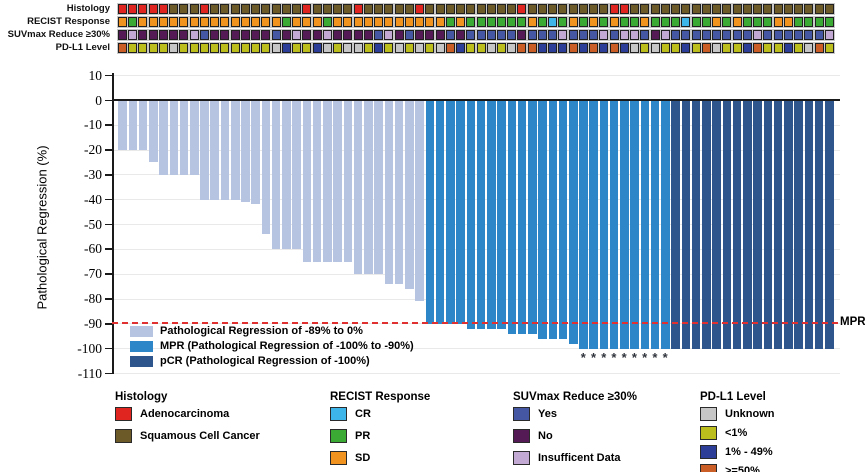 Image resolution: width=865 pixels, height=472 pixels. I want to click on legend-item-label: 1% - 49%, so click(749, 452).